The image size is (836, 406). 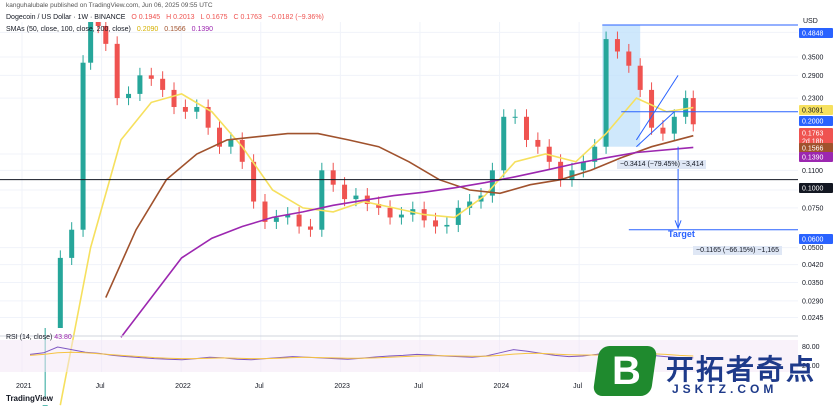 I want to click on sma-legend-label: SMAs (50, close, 100, close, 200, close), so click(x=68, y=29).